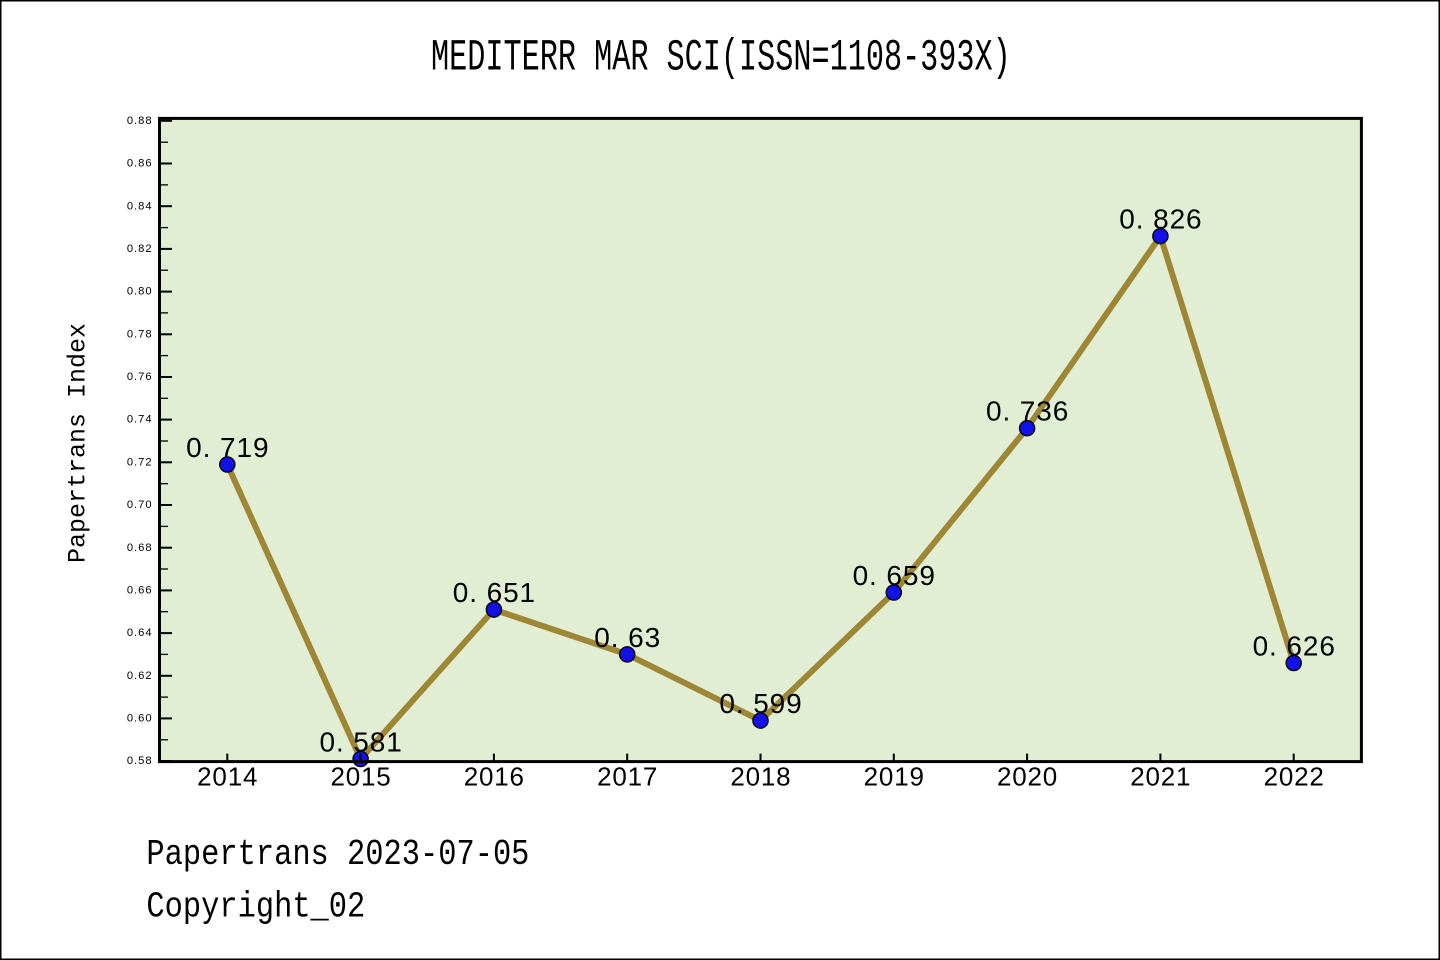 Image resolution: width=1440 pixels, height=960 pixels. Describe the element at coordinates (894, 777) in the screenshot. I see `svg-text: 2019` at that location.